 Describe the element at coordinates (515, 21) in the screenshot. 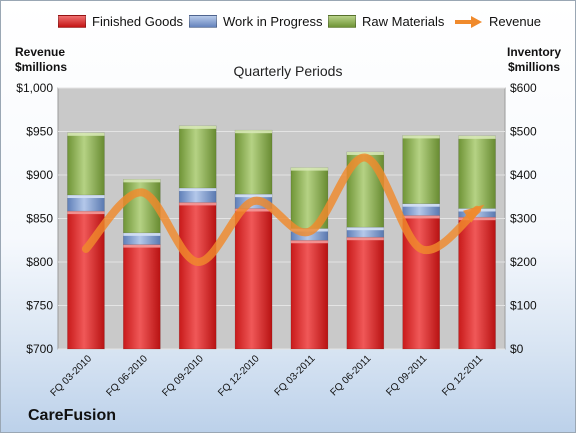

I see `legend-label: Revenue` at that location.